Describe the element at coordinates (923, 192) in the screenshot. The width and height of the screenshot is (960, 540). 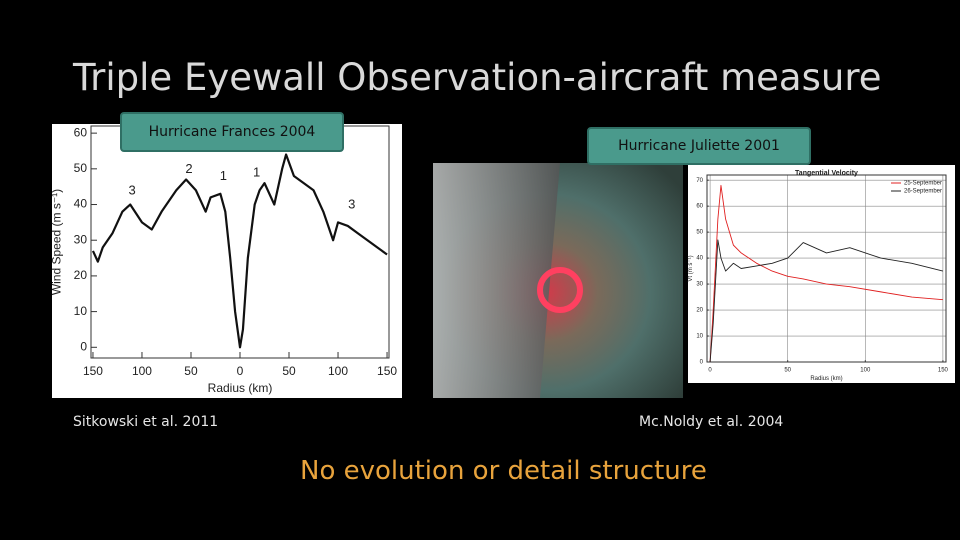
I see `legend-label: 26-September` at that location.